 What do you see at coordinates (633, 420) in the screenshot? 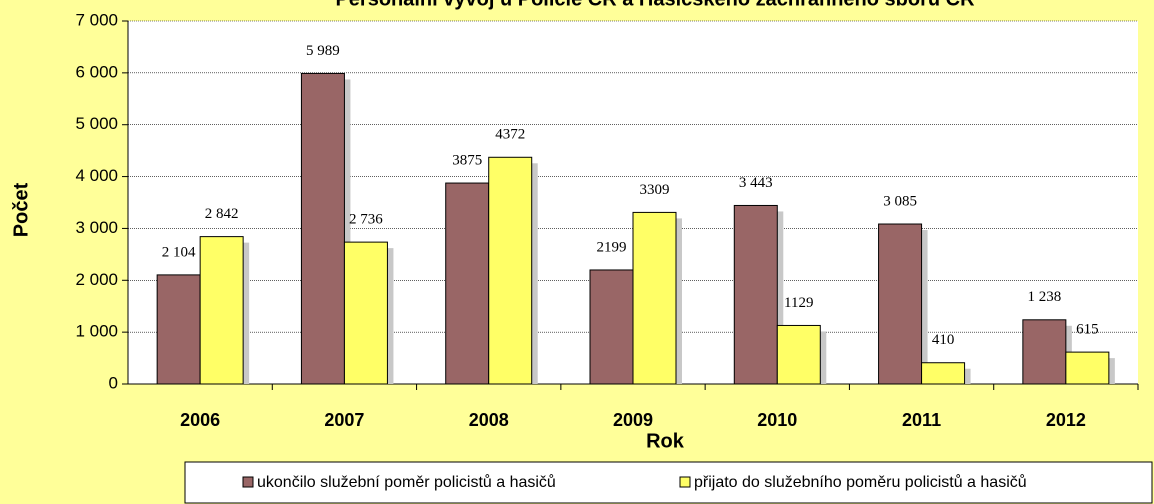
I see `x-tick-label: 2009` at bounding box center [633, 420].